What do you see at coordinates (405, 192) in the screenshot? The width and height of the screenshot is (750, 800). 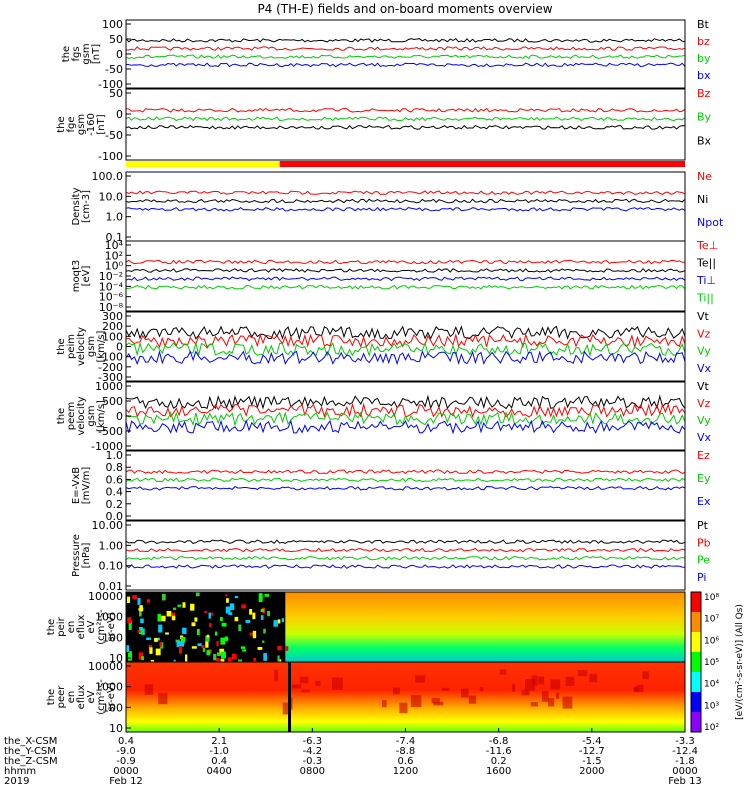 I see `series-line-Ne` at bounding box center [405, 192].